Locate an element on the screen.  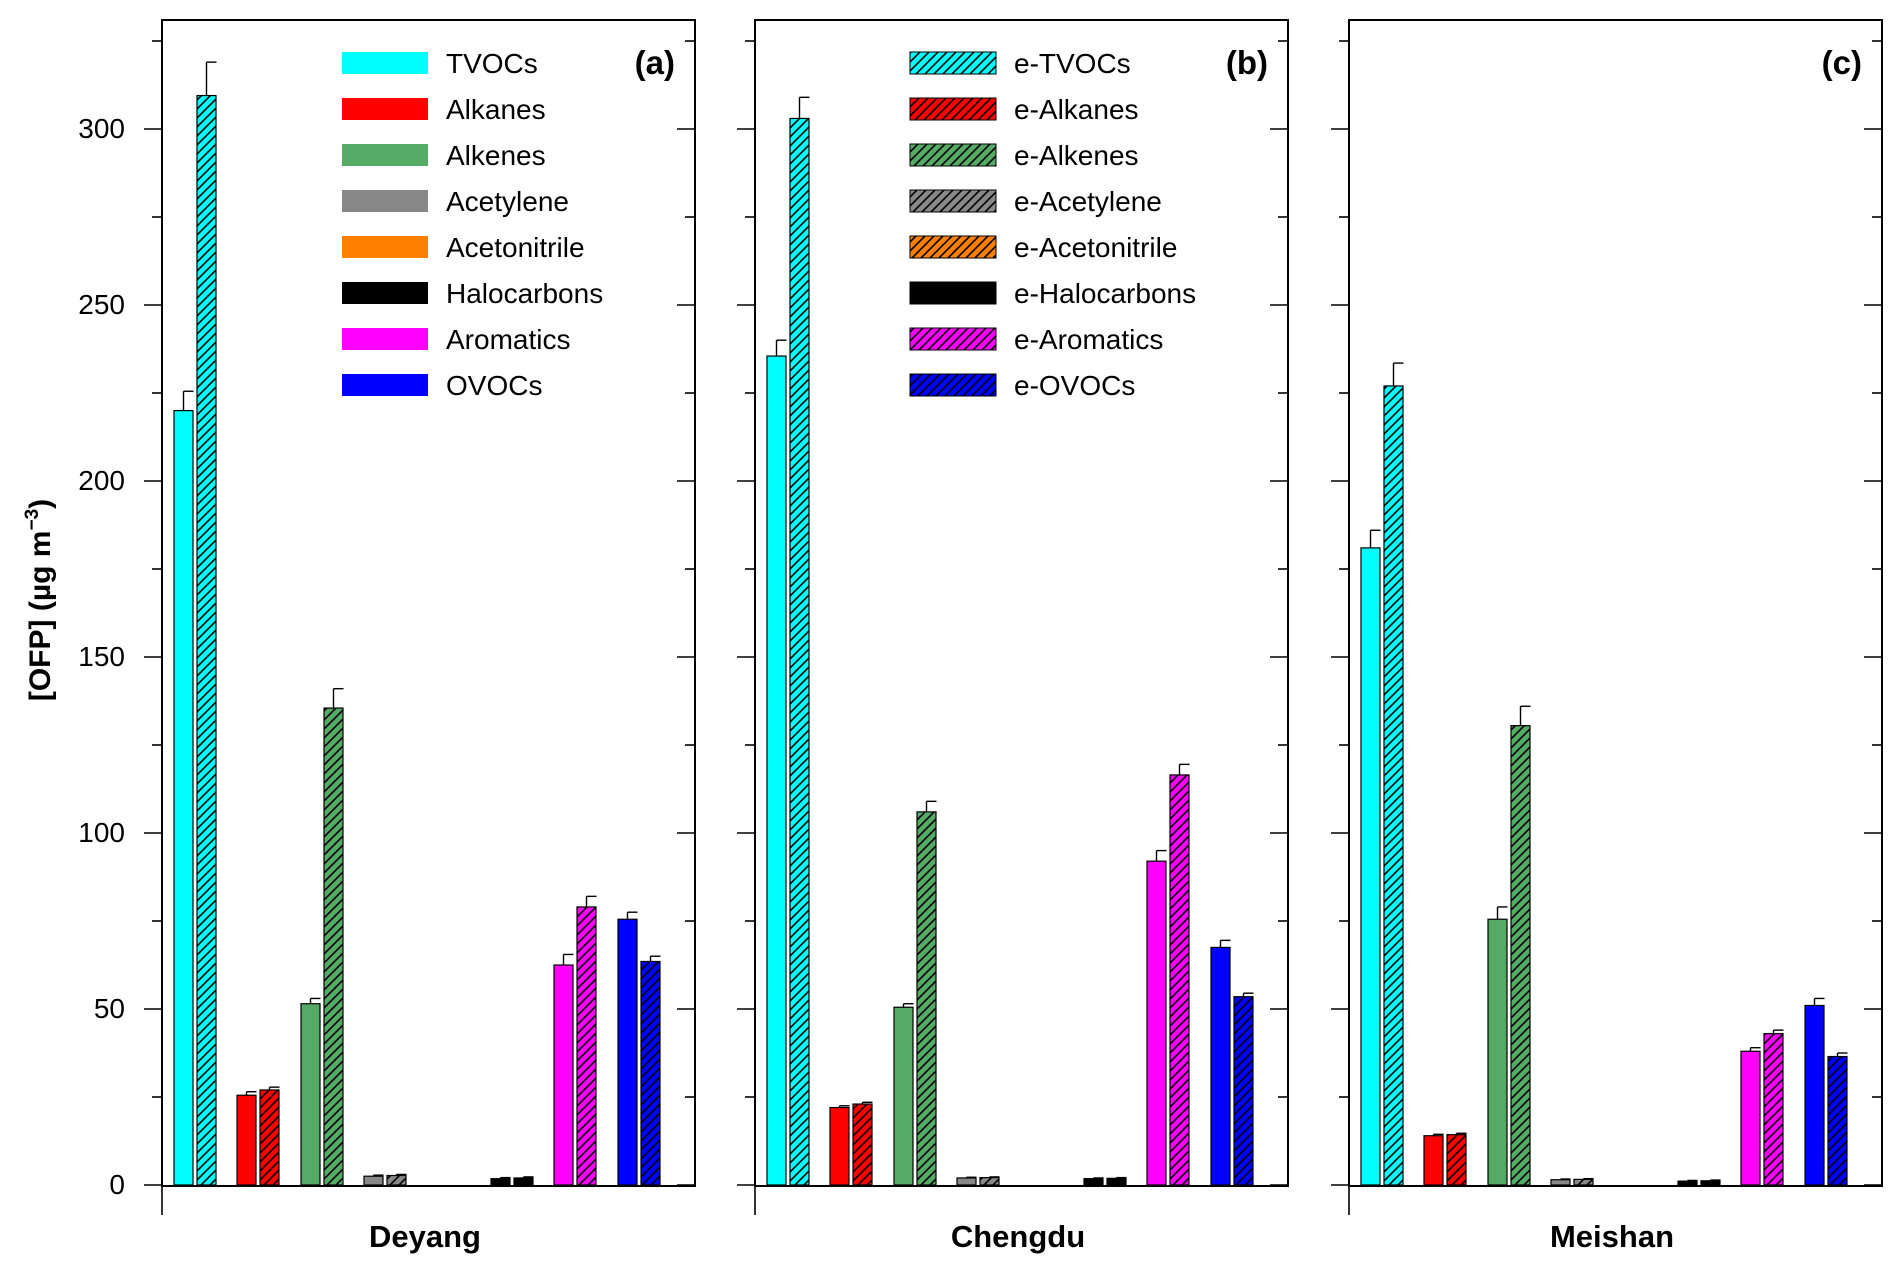
panel-label: (b) is located at coordinates (1247, 62).